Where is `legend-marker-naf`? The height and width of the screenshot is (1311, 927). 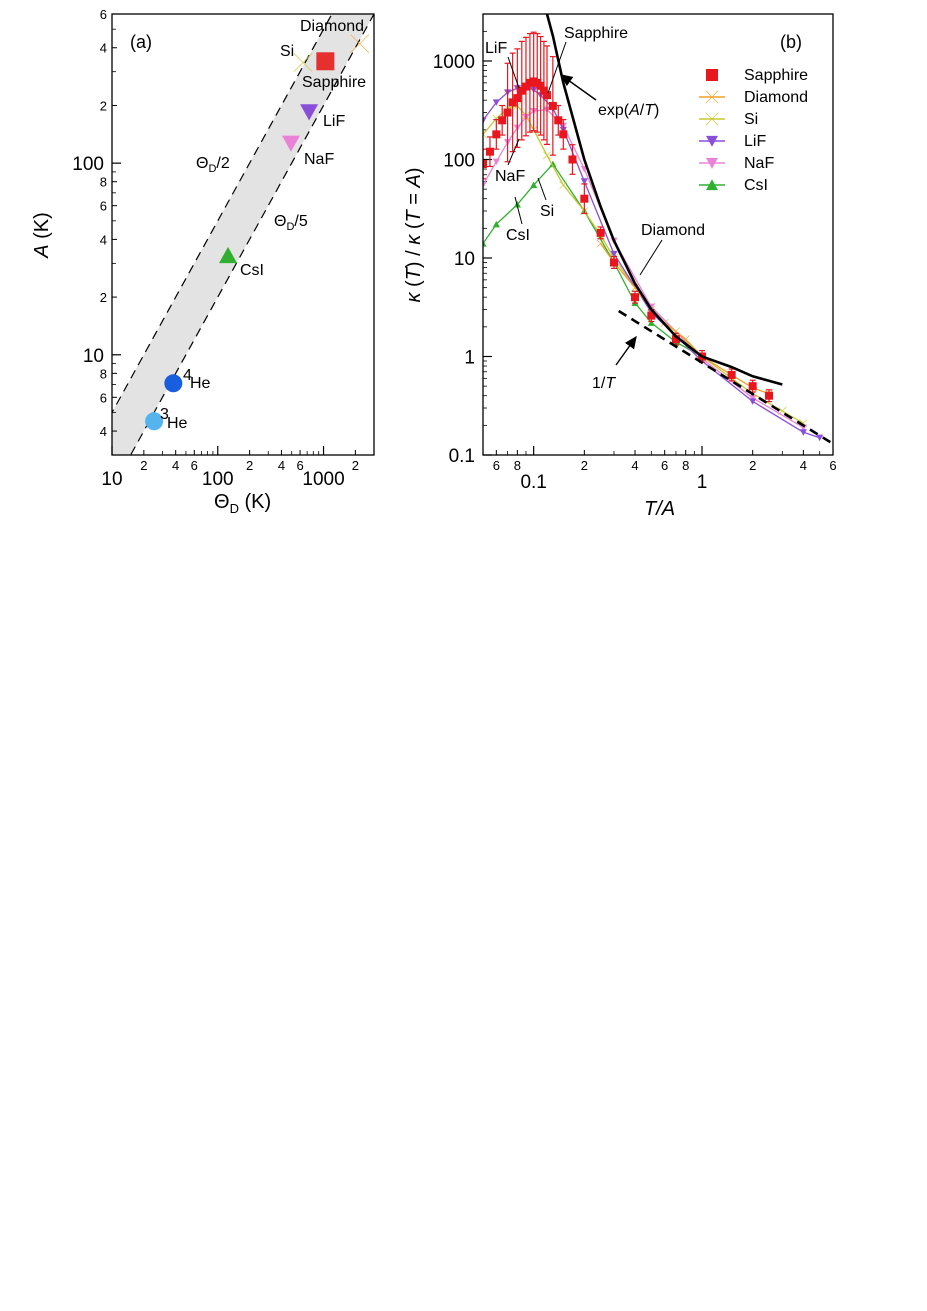 legend-marker-naf is located at coordinates (712, 163).